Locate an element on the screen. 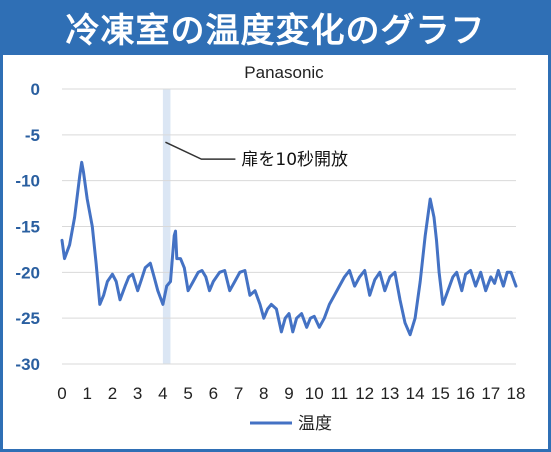 The height and width of the screenshot is (452, 551). y-axis-ticks: 0 -5 -10 -15 -20 -25 -30 is located at coordinates (27, 227).